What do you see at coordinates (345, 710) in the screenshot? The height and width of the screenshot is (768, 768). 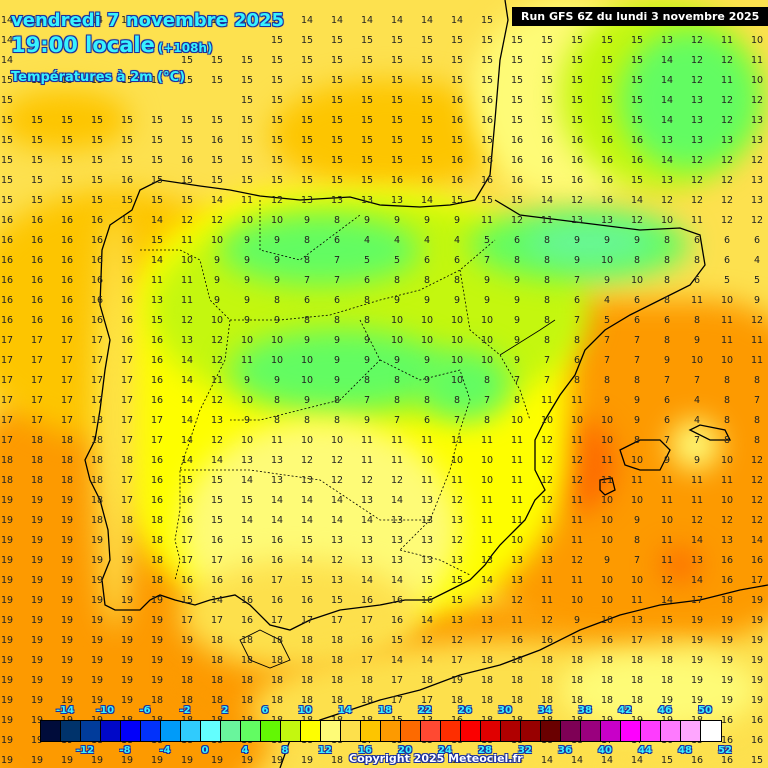 I see `legend-tick-top: 14` at bounding box center [345, 710].